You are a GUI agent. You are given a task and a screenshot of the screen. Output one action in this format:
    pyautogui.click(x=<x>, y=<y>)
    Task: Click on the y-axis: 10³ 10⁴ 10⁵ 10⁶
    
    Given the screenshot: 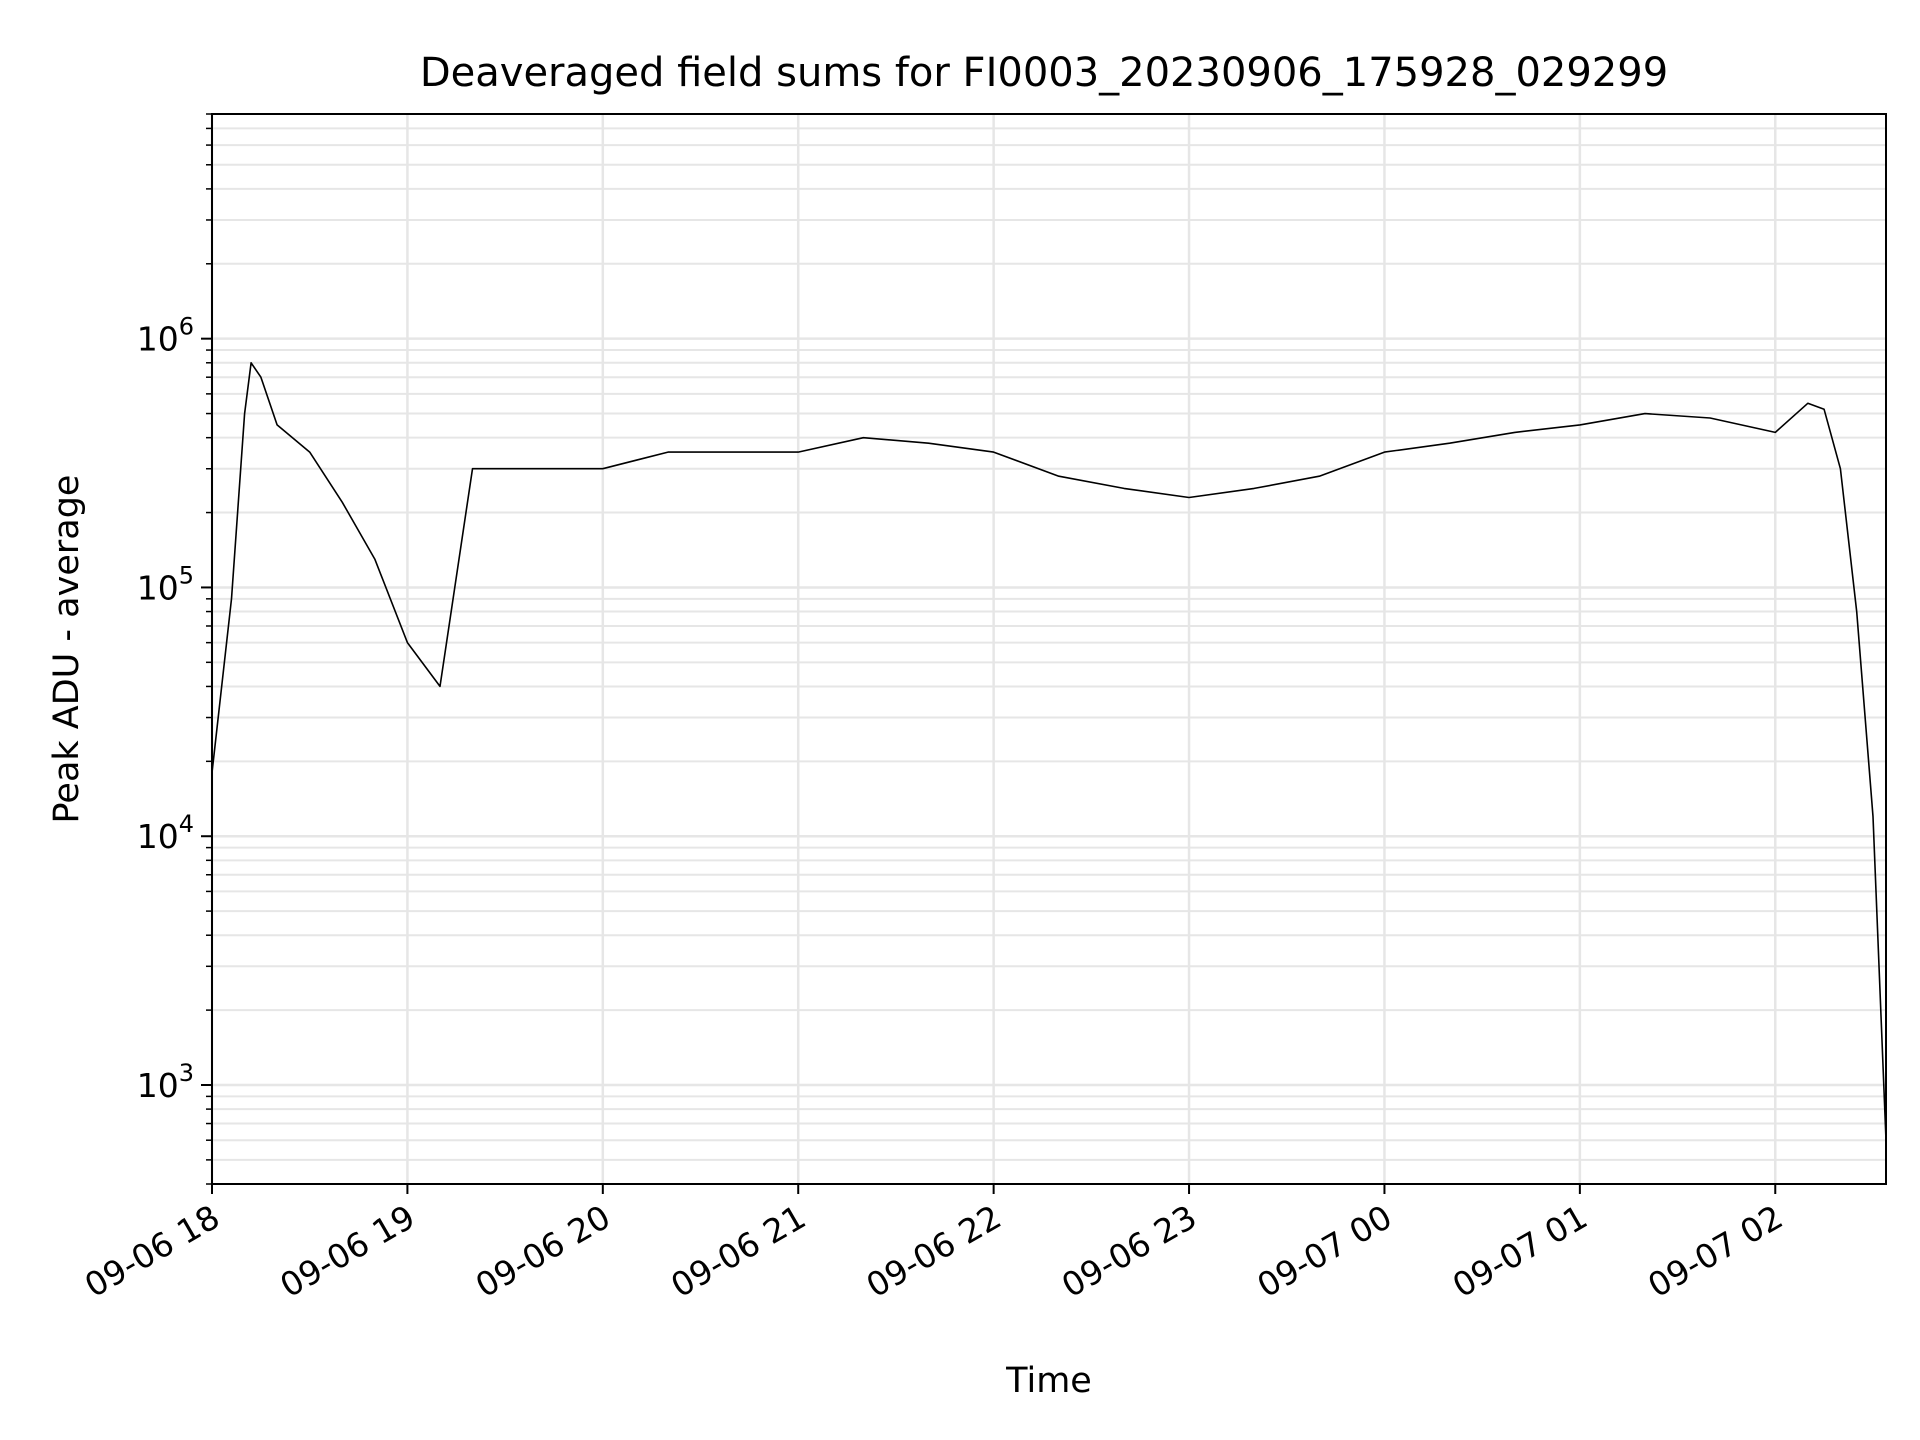 What is the action you would take?
    pyautogui.click(x=174, y=649)
    